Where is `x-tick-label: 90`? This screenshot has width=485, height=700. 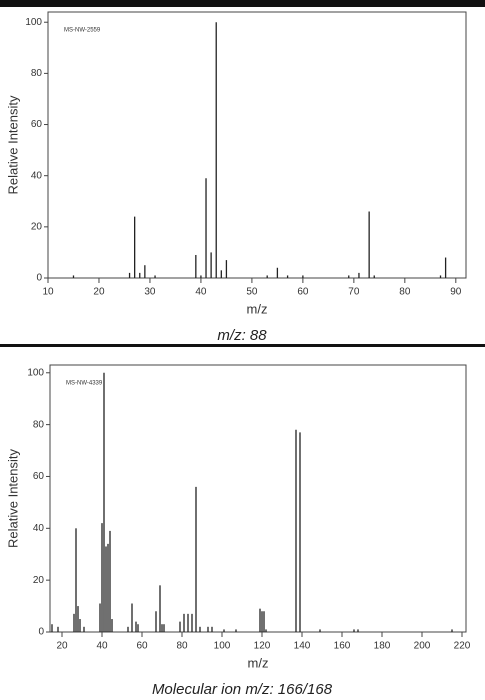
x-tick-label: 90 is located at coordinates (456, 292).